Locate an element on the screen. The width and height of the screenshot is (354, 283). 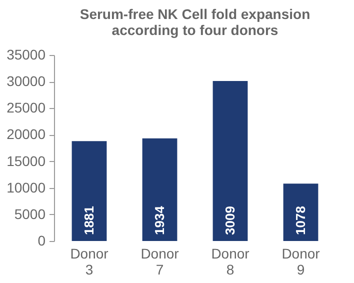
annotation: 1934 is located at coordinates (159, 220).